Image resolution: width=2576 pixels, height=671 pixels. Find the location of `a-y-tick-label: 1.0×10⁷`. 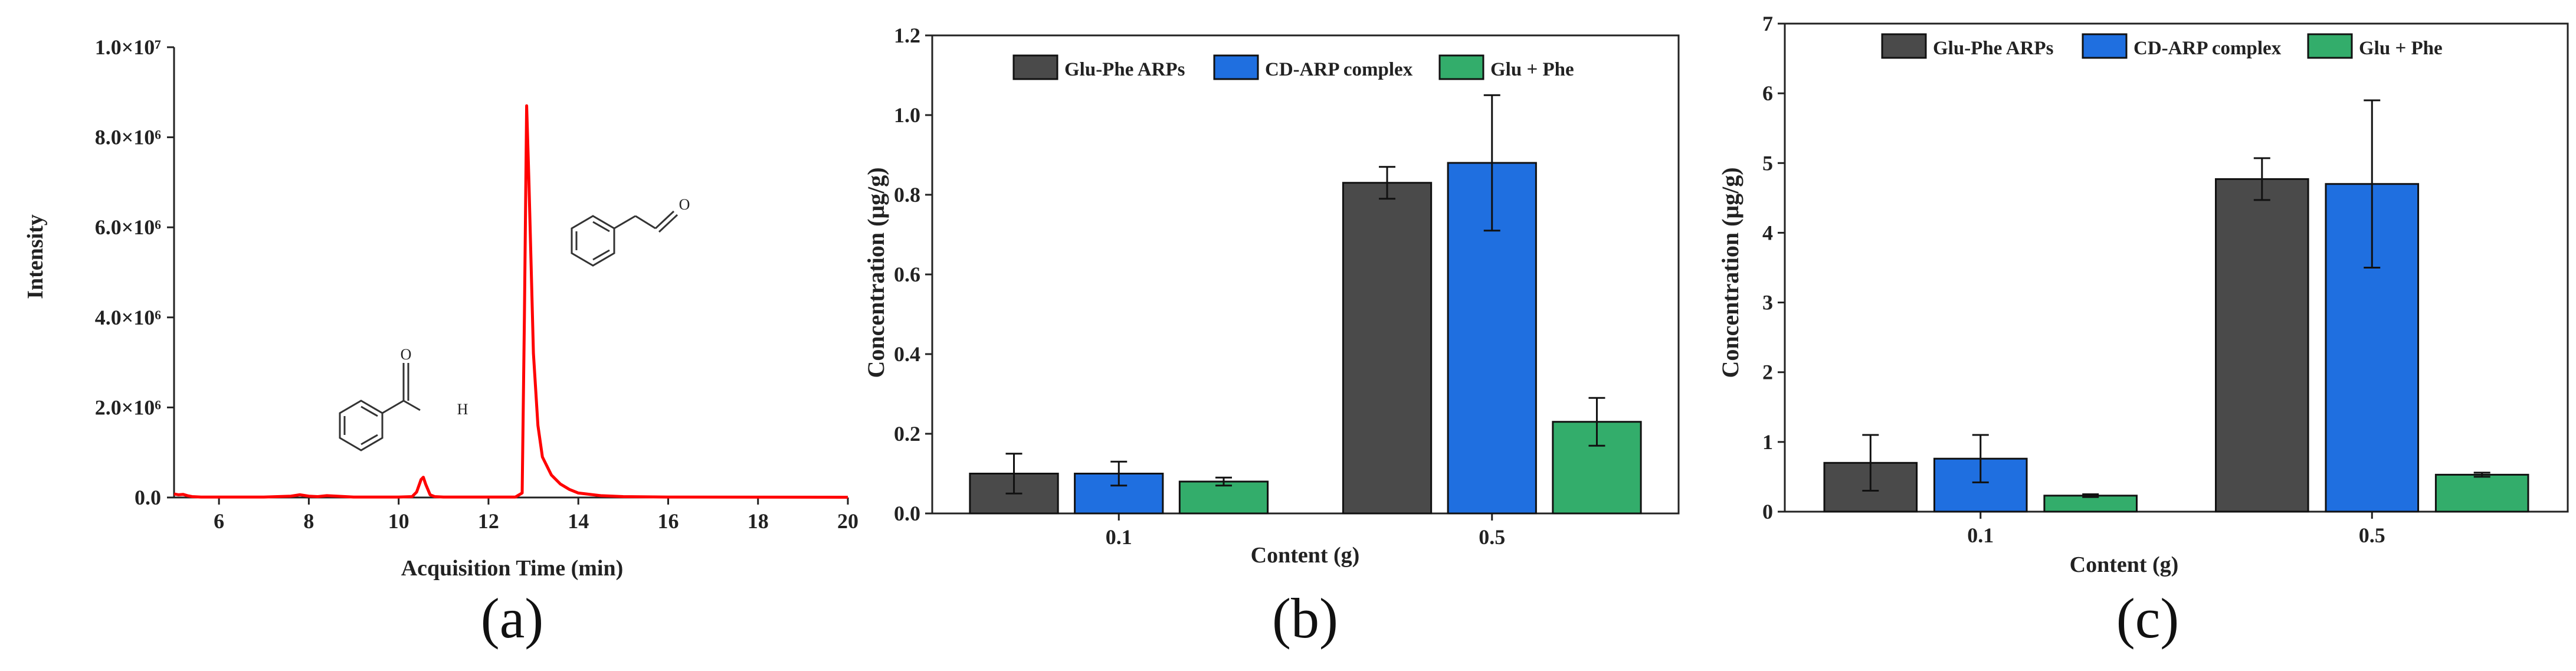

a-y-tick-label: 1.0×10⁷ is located at coordinates (128, 47).